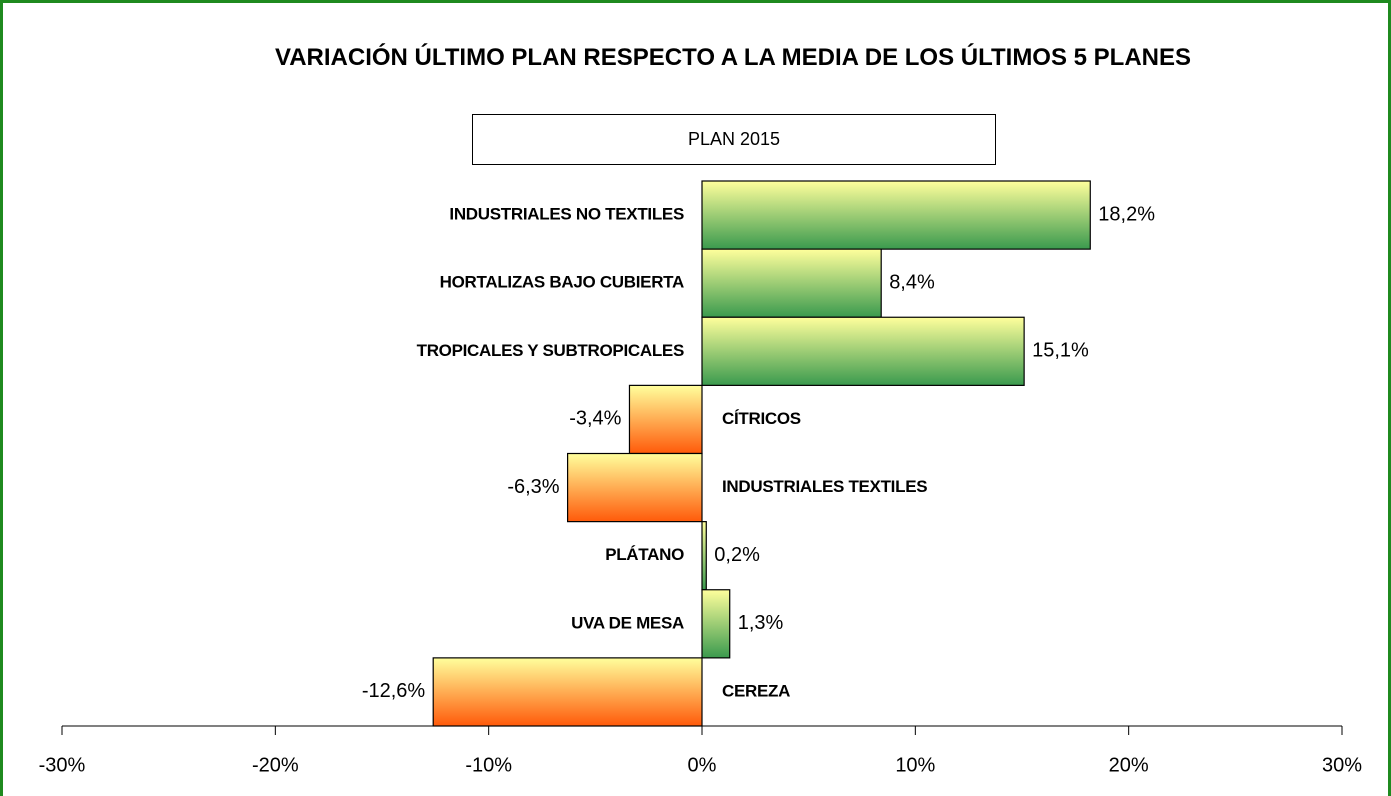 The height and width of the screenshot is (796, 1391). I want to click on category-label: TROPICALES Y SUBTROPICALES, so click(550, 350).